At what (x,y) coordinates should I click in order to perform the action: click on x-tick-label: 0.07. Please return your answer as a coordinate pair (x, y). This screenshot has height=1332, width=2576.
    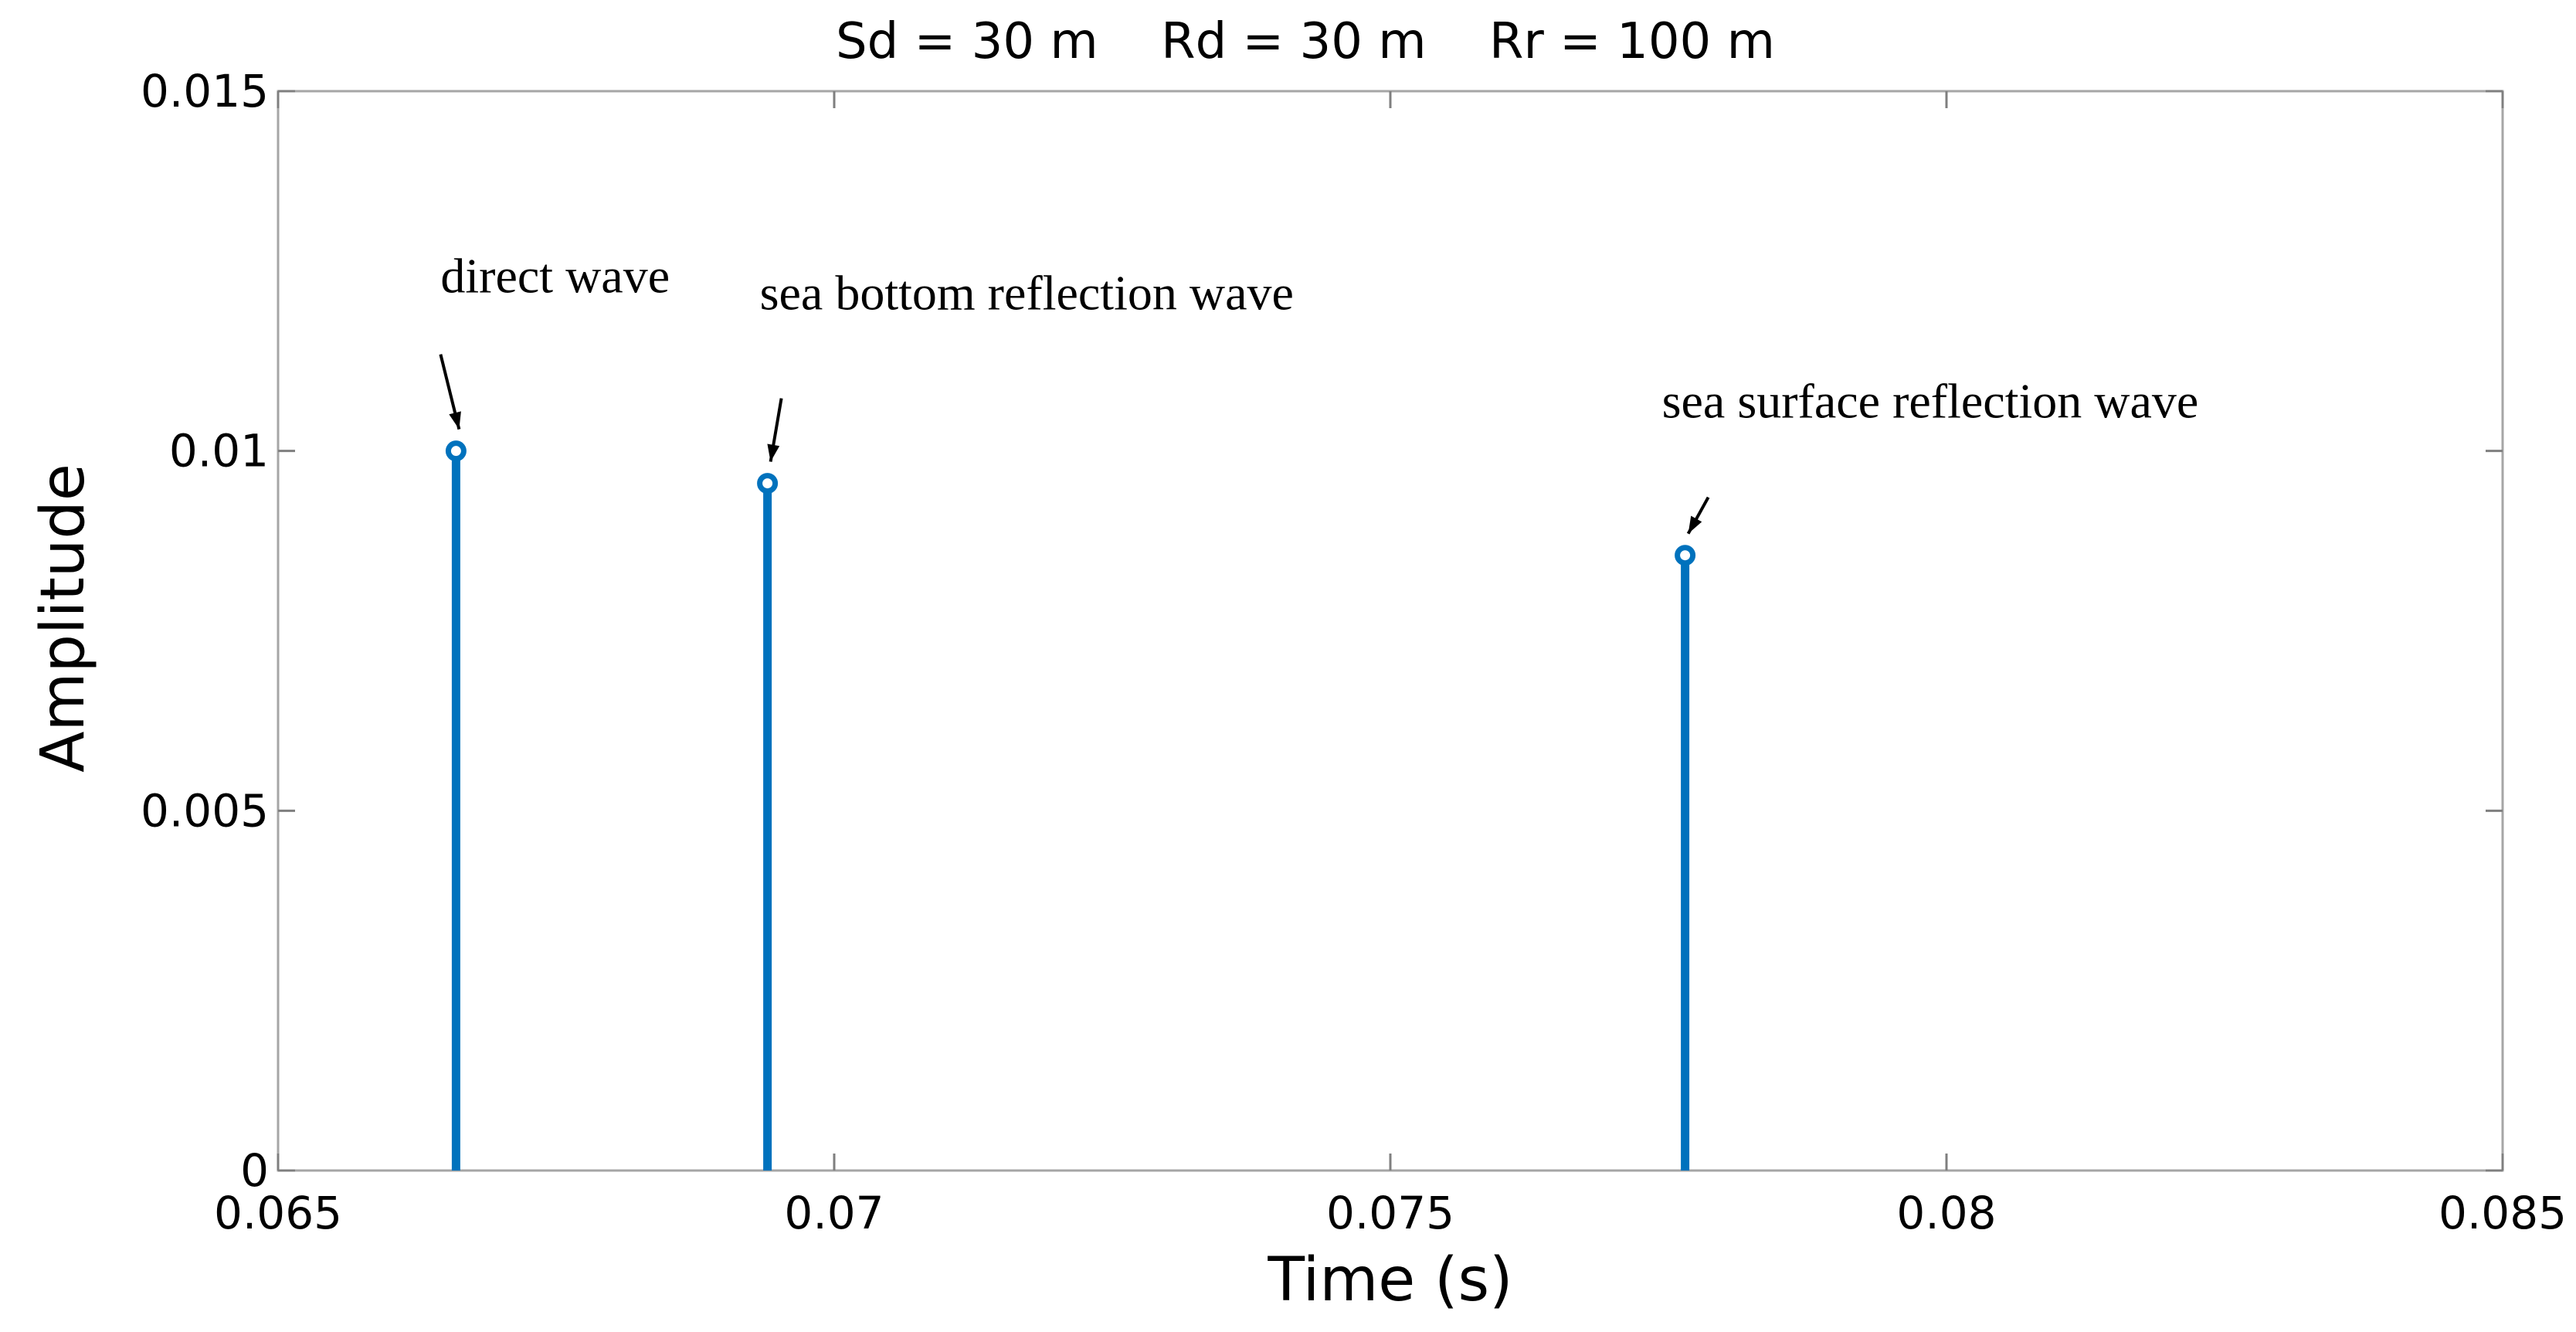
    Looking at the image, I should click on (834, 1213).